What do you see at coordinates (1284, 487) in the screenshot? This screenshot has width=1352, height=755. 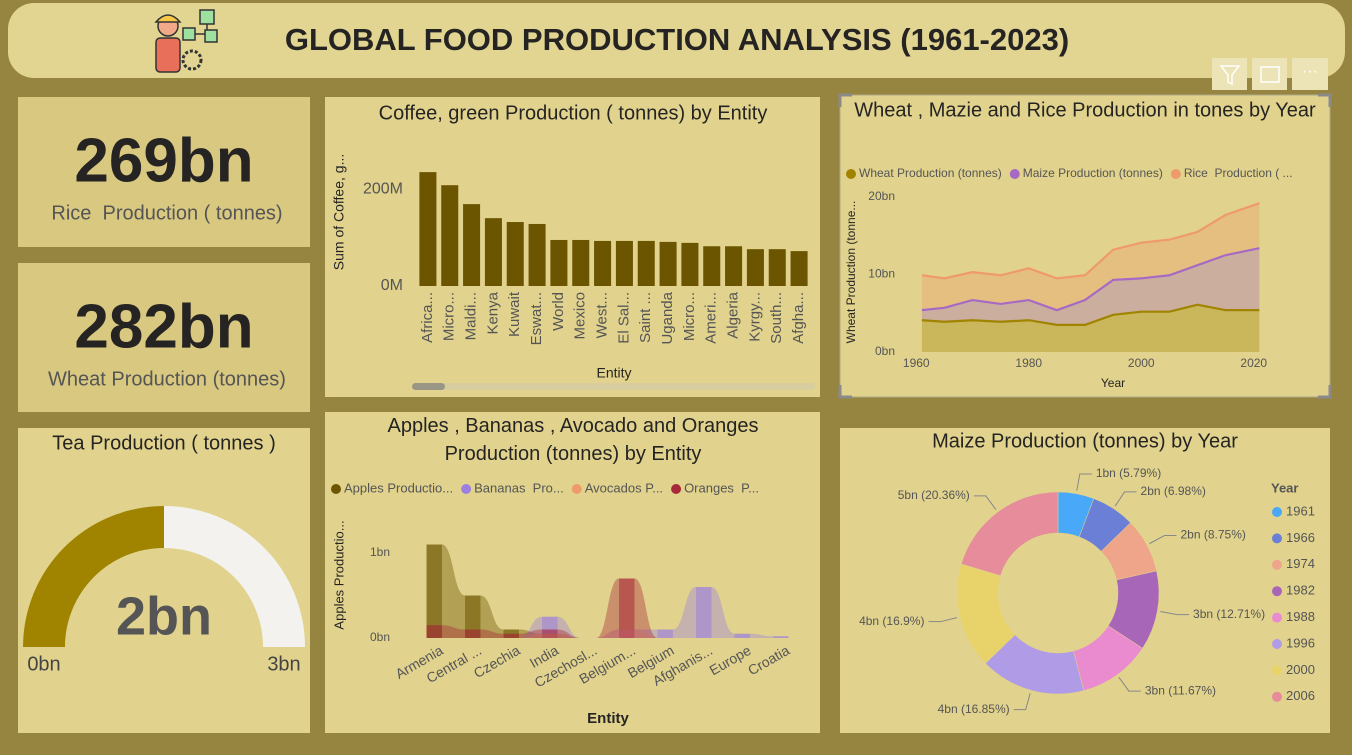 I see `legend-title: Year` at bounding box center [1284, 487].